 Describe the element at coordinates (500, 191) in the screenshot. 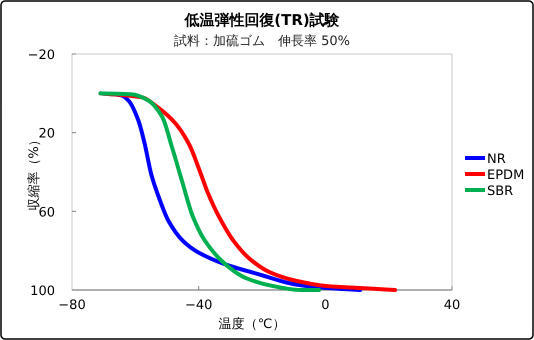

I see `legend-label: SBR` at that location.